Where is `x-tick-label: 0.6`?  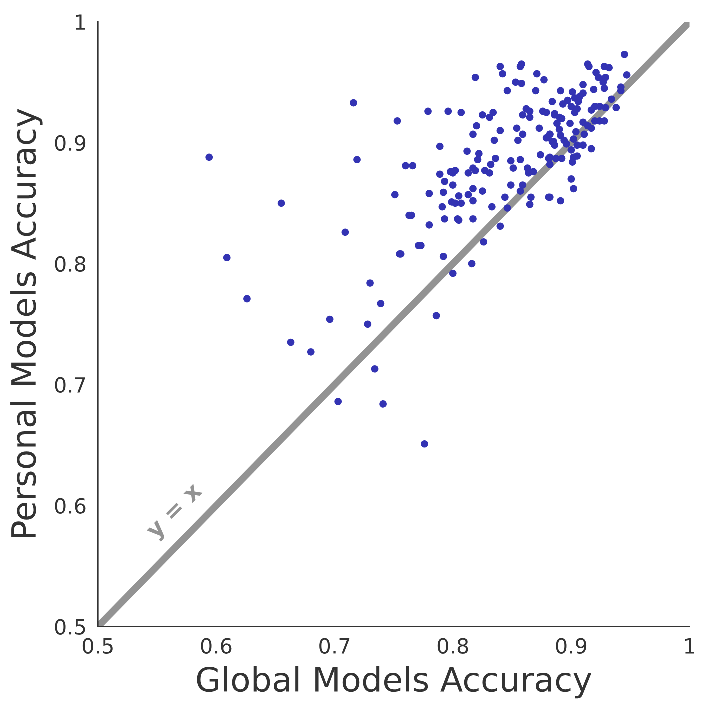 x-tick-label: 0.6 is located at coordinates (216, 646).